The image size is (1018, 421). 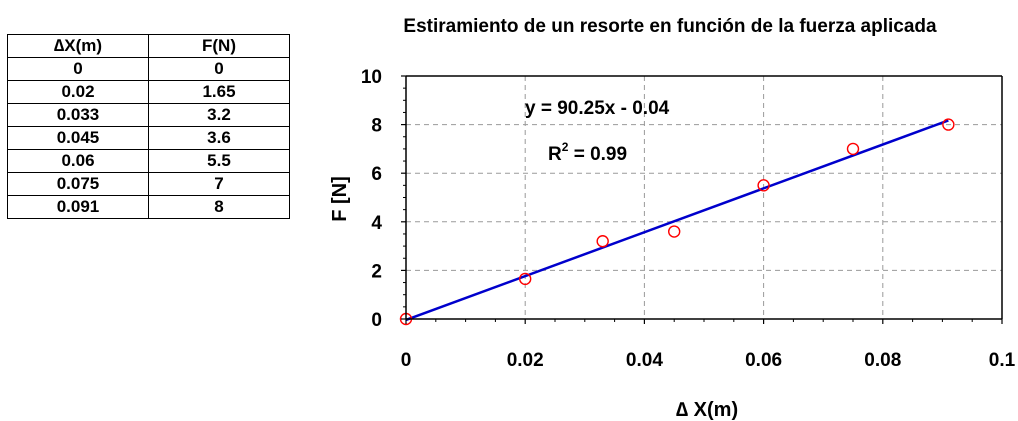 I want to click on x-tick-label: 0, so click(x=406, y=360).